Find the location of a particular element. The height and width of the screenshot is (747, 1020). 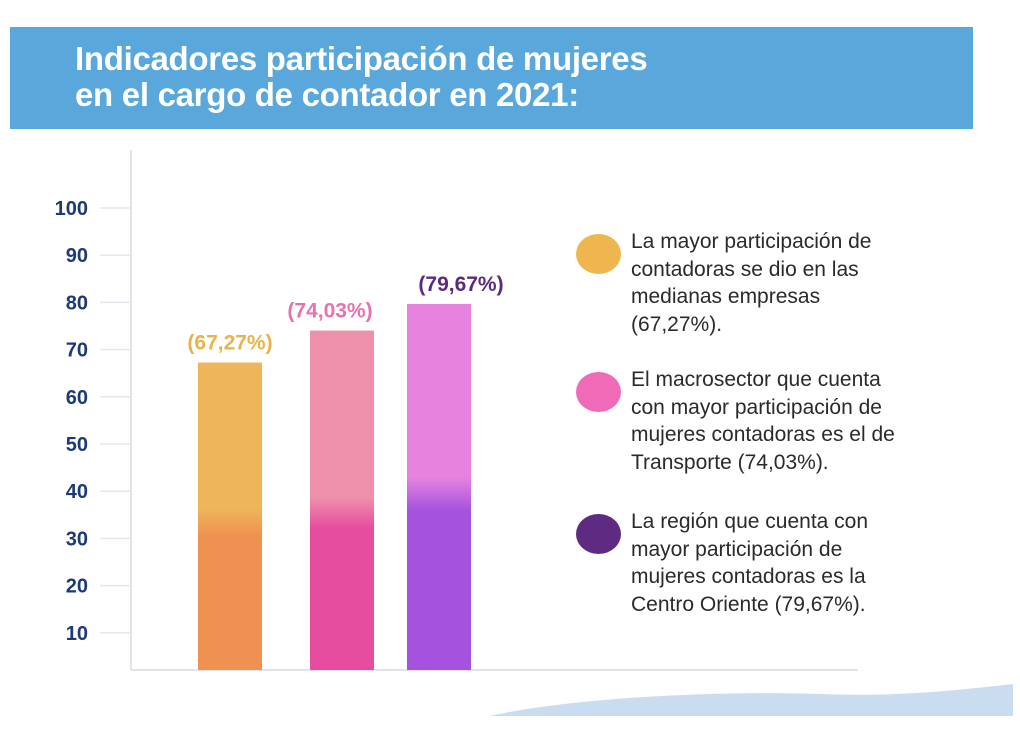

y-tick-label: 100 is located at coordinates (71, 209).